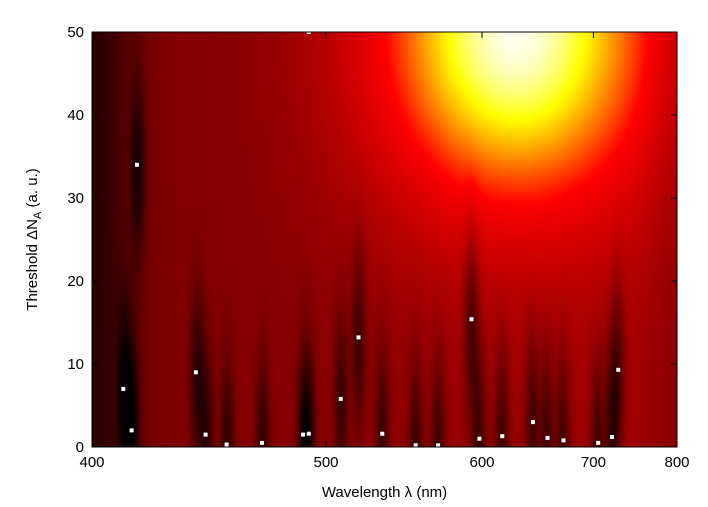  What do you see at coordinates (676, 462) in the screenshot?
I see `x-tick-label: 800` at bounding box center [676, 462].